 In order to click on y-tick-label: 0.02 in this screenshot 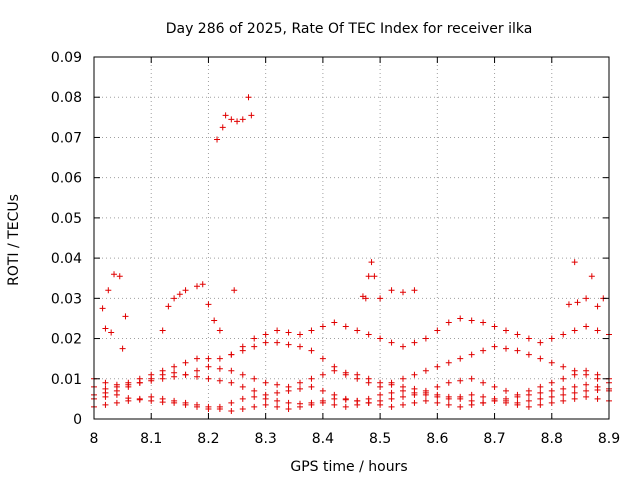, I will do `click(66, 340)`.